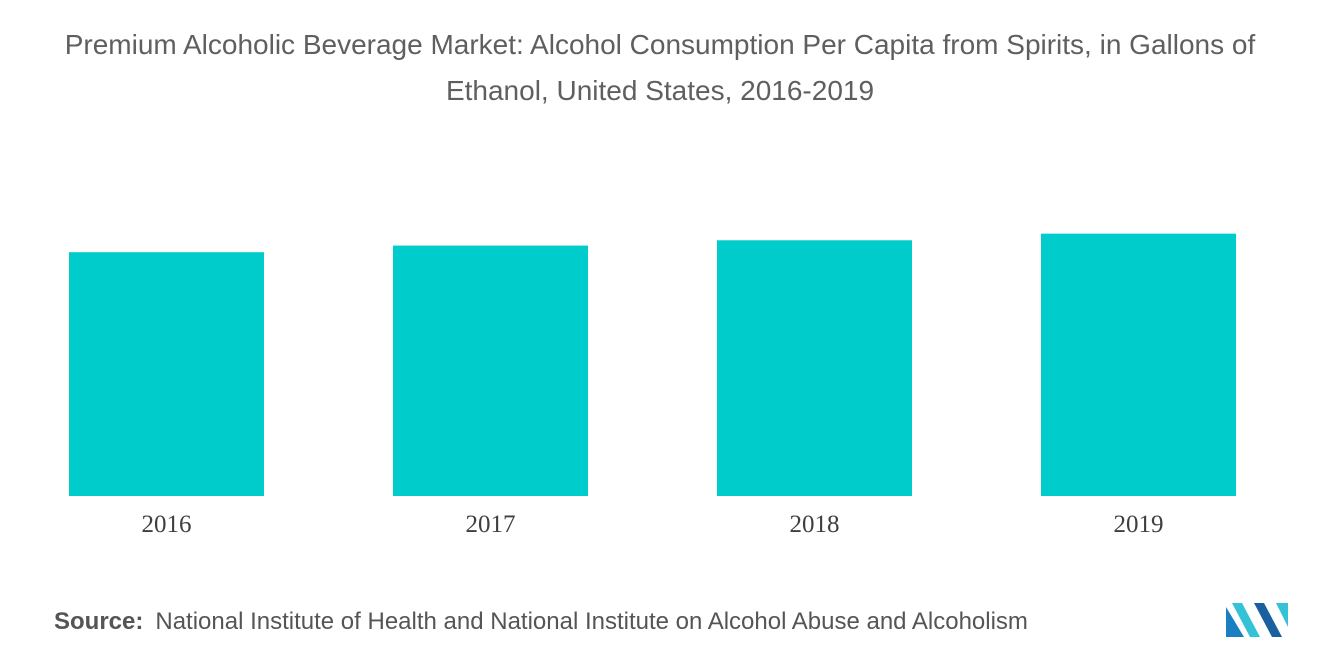 The image size is (1320, 665). I want to click on source-label: Source:, so click(99, 621).